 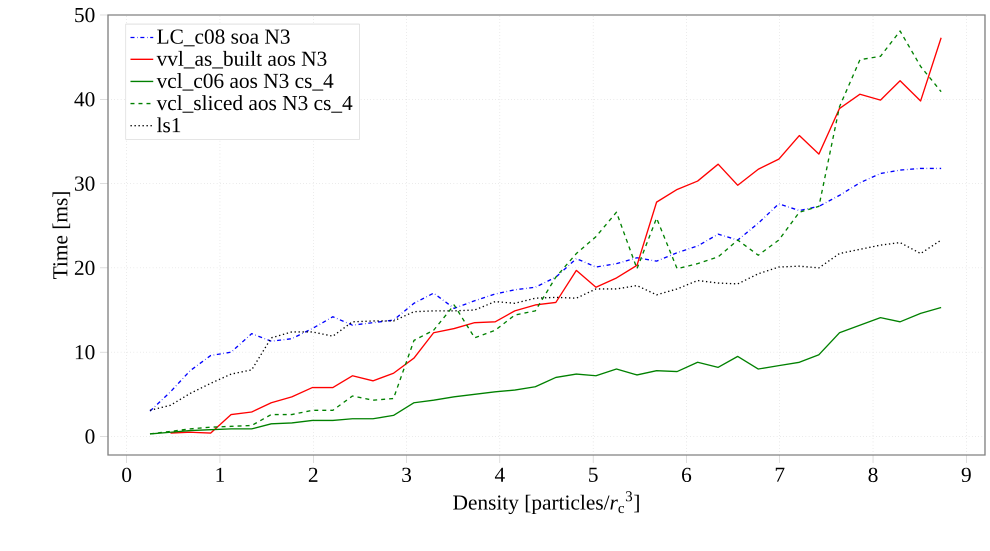 What do you see at coordinates (313, 475) in the screenshot?
I see `x-tick-label: 2` at bounding box center [313, 475].